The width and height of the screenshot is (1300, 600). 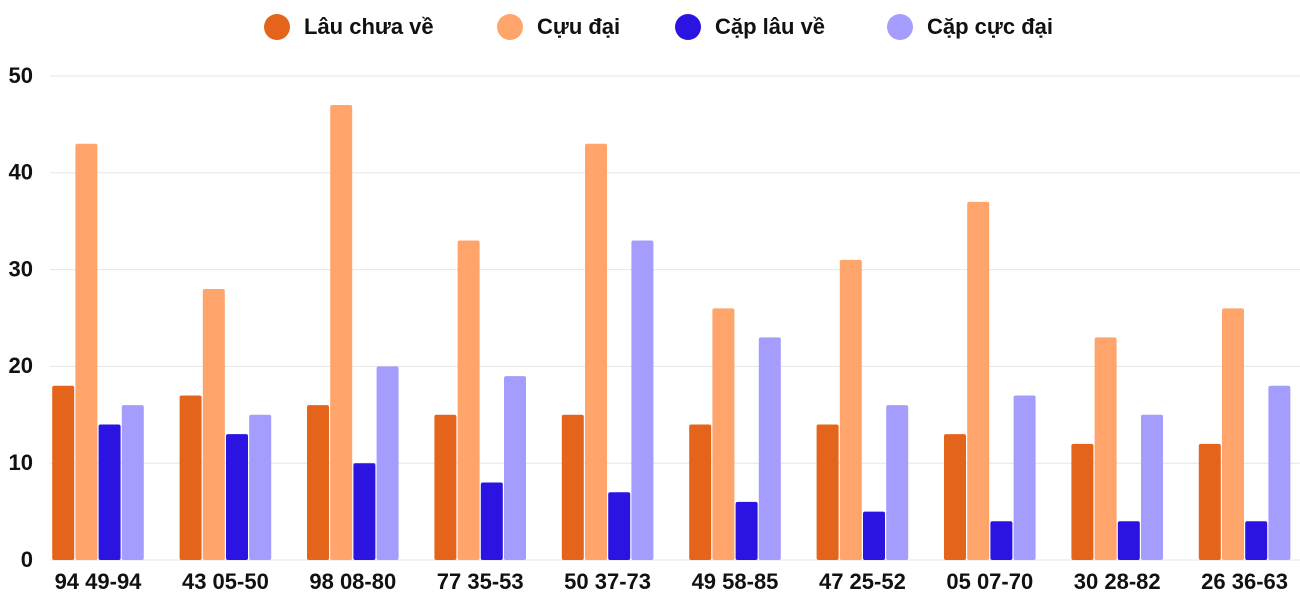 I want to click on x-tick-label: 98 08-80, so click(x=352, y=581).